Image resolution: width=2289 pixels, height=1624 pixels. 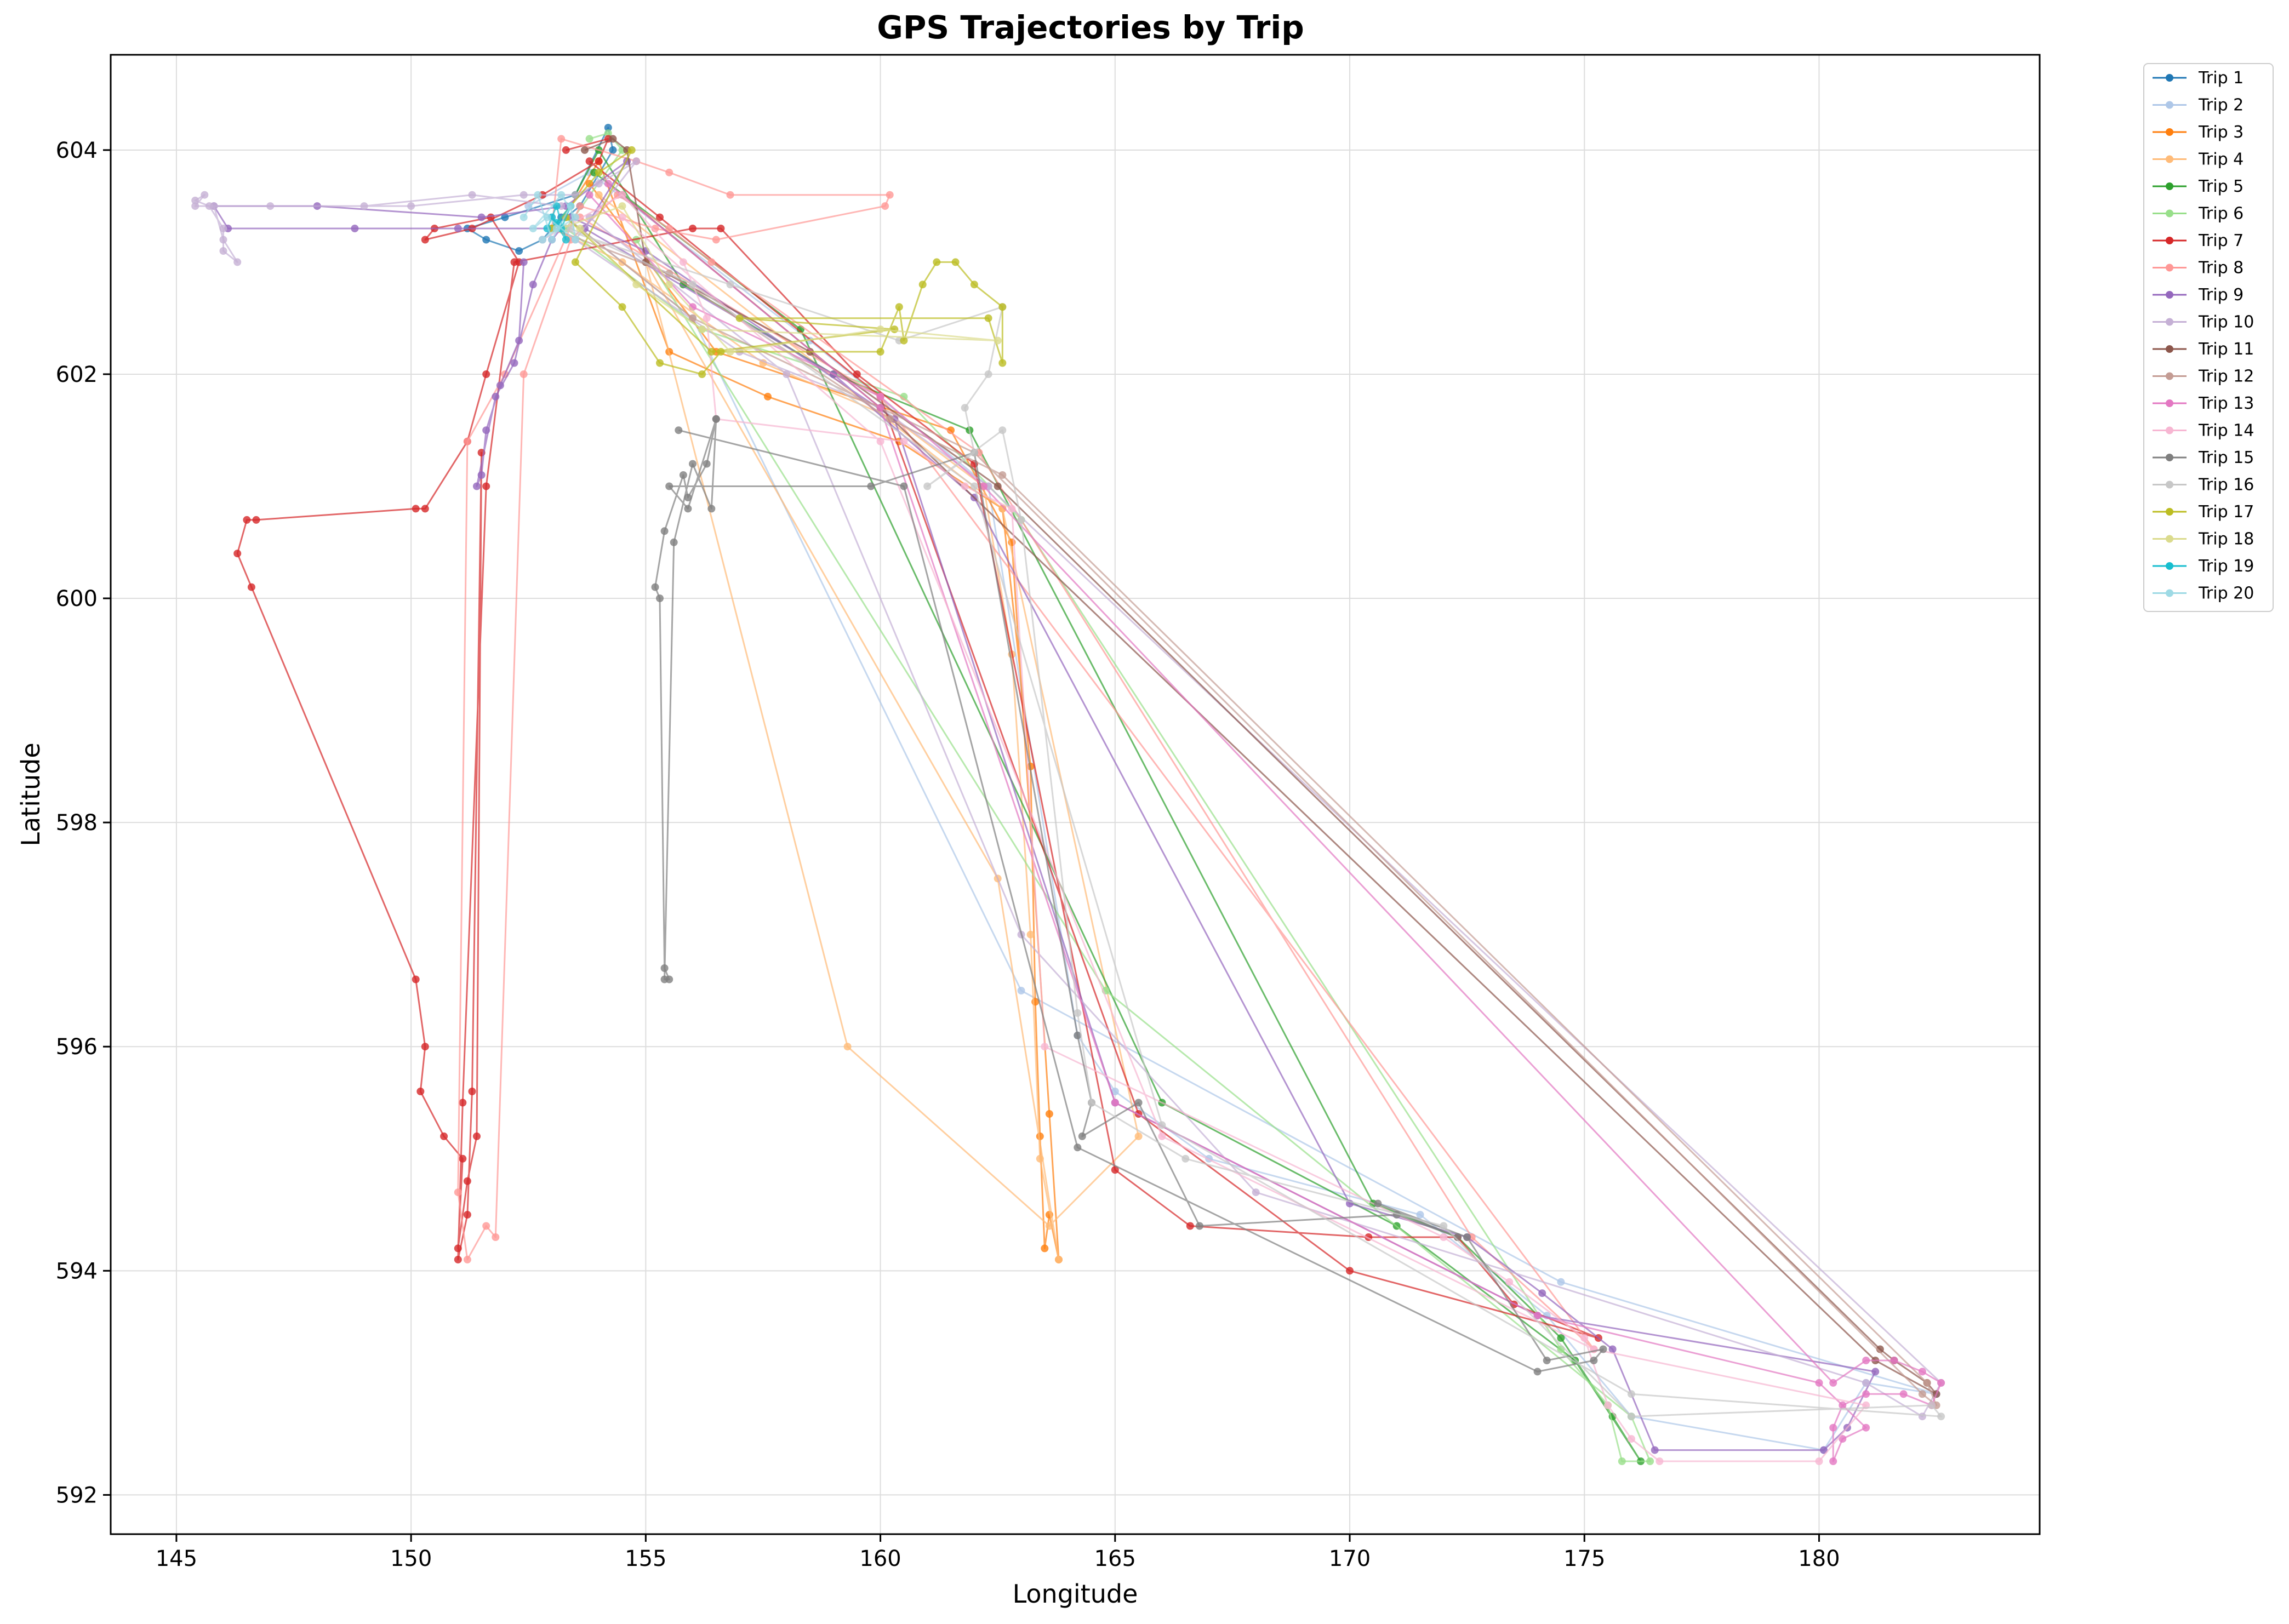 What do you see at coordinates (1076, 1594) in the screenshot?
I see `x-axis-label: Longitude` at bounding box center [1076, 1594].